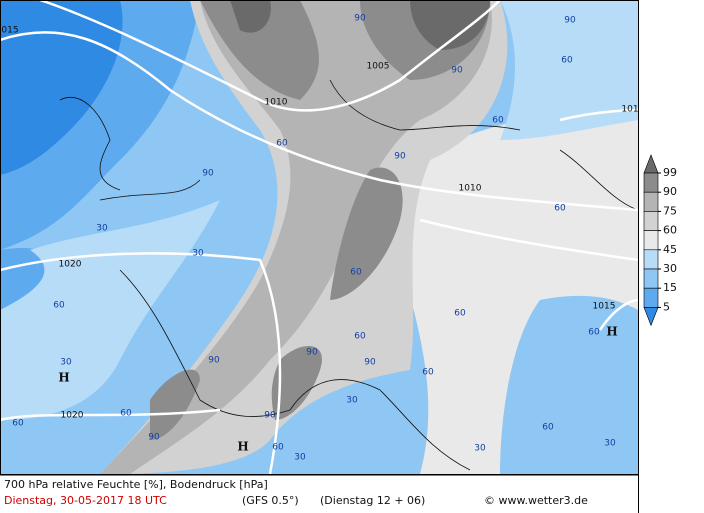 The image size is (704, 513). Describe the element at coordinates (670, 249) in the screenshot. I see `legend-label: 45` at that location.